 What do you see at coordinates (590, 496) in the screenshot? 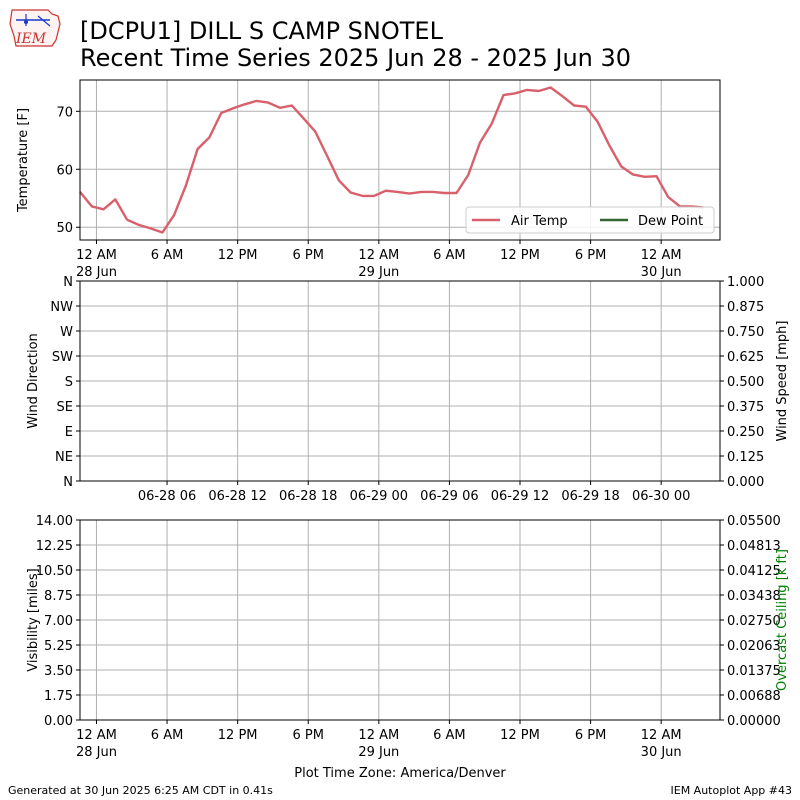
I see `wind-x-tick-label: 06-29 18` at bounding box center [590, 496].